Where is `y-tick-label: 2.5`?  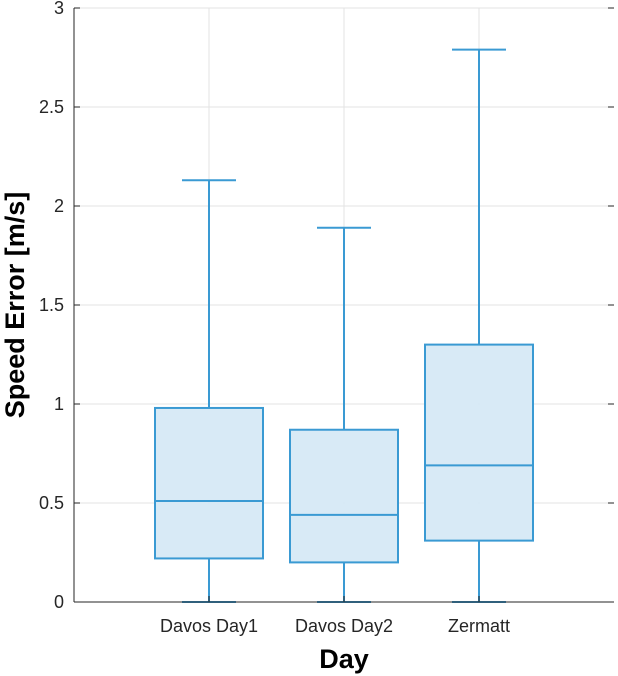 y-tick-label: 2.5 is located at coordinates (51, 107).